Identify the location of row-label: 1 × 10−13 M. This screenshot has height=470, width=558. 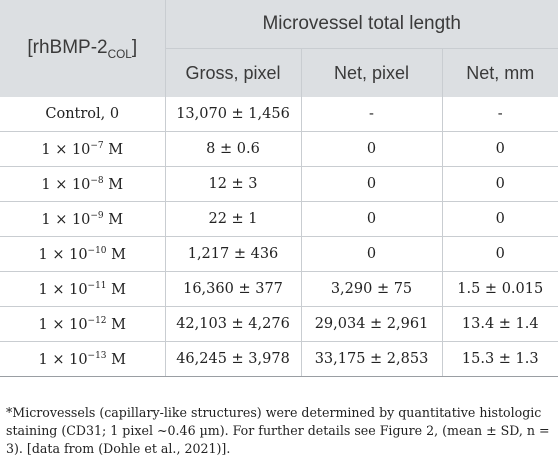
(82, 359).